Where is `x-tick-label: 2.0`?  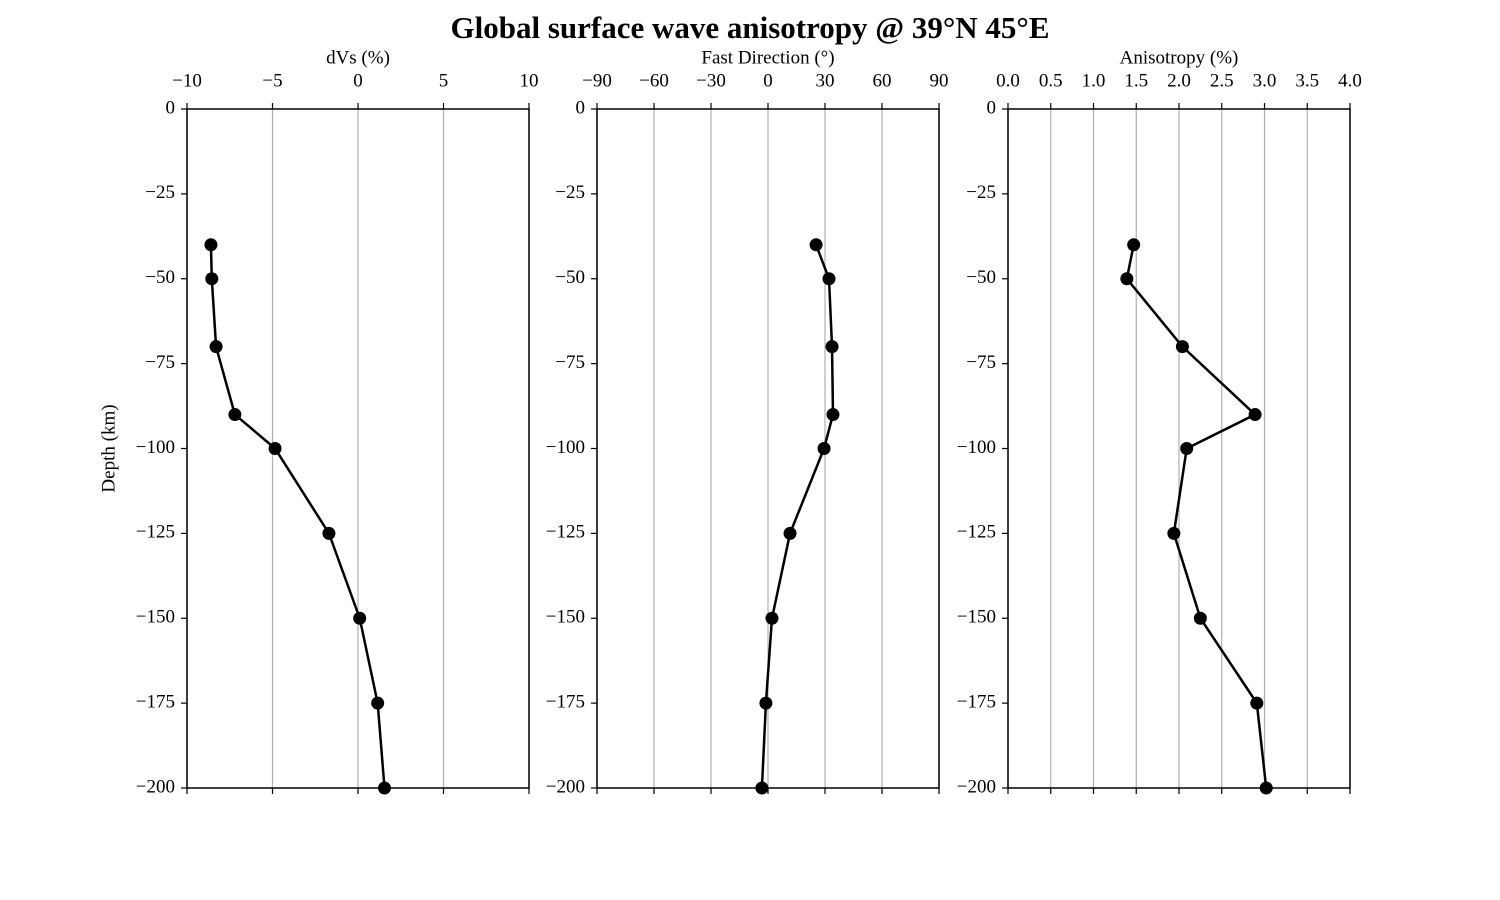
x-tick-label: 2.0 is located at coordinates (1179, 80).